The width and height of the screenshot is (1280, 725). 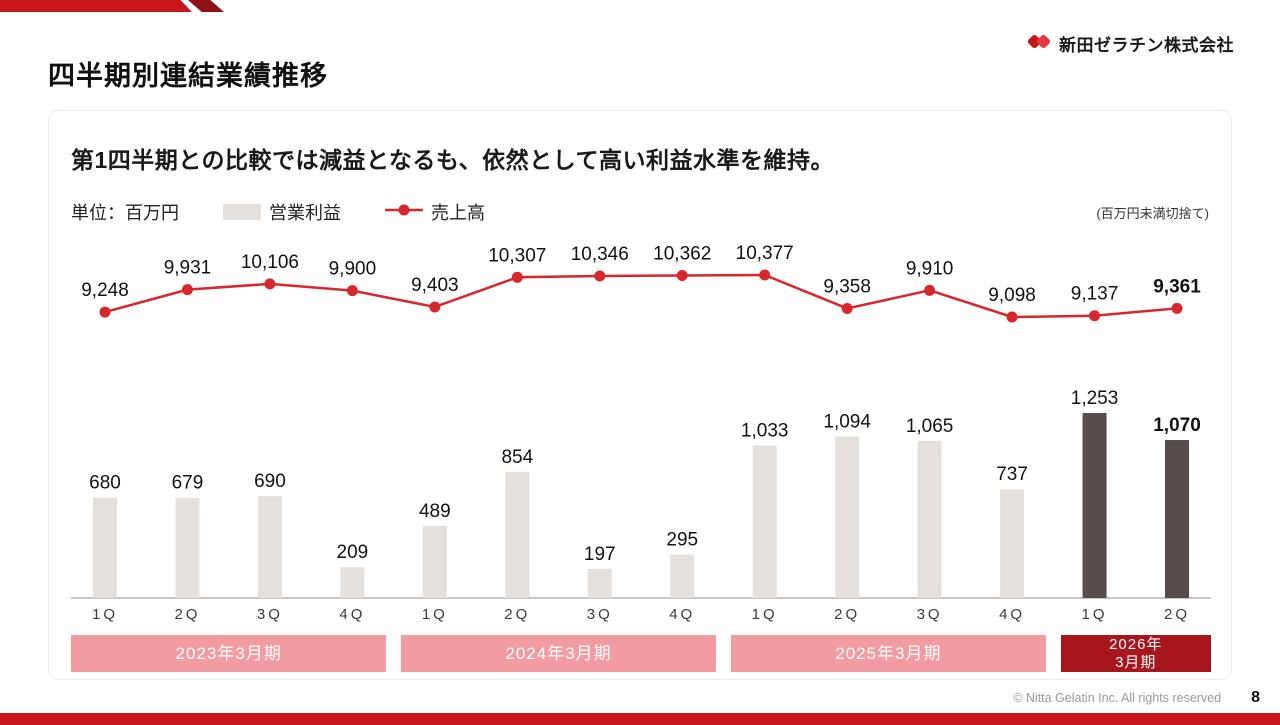 I want to click on legend-item-sales: 売上高, so click(x=435, y=212).